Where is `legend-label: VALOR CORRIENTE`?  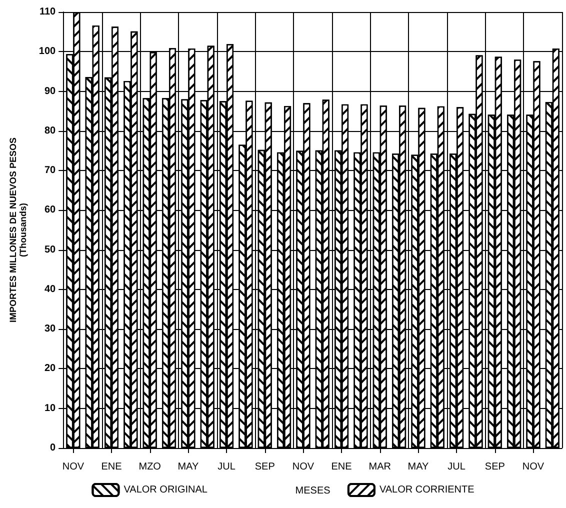 legend-label: VALOR CORRIENTE is located at coordinates (427, 490).